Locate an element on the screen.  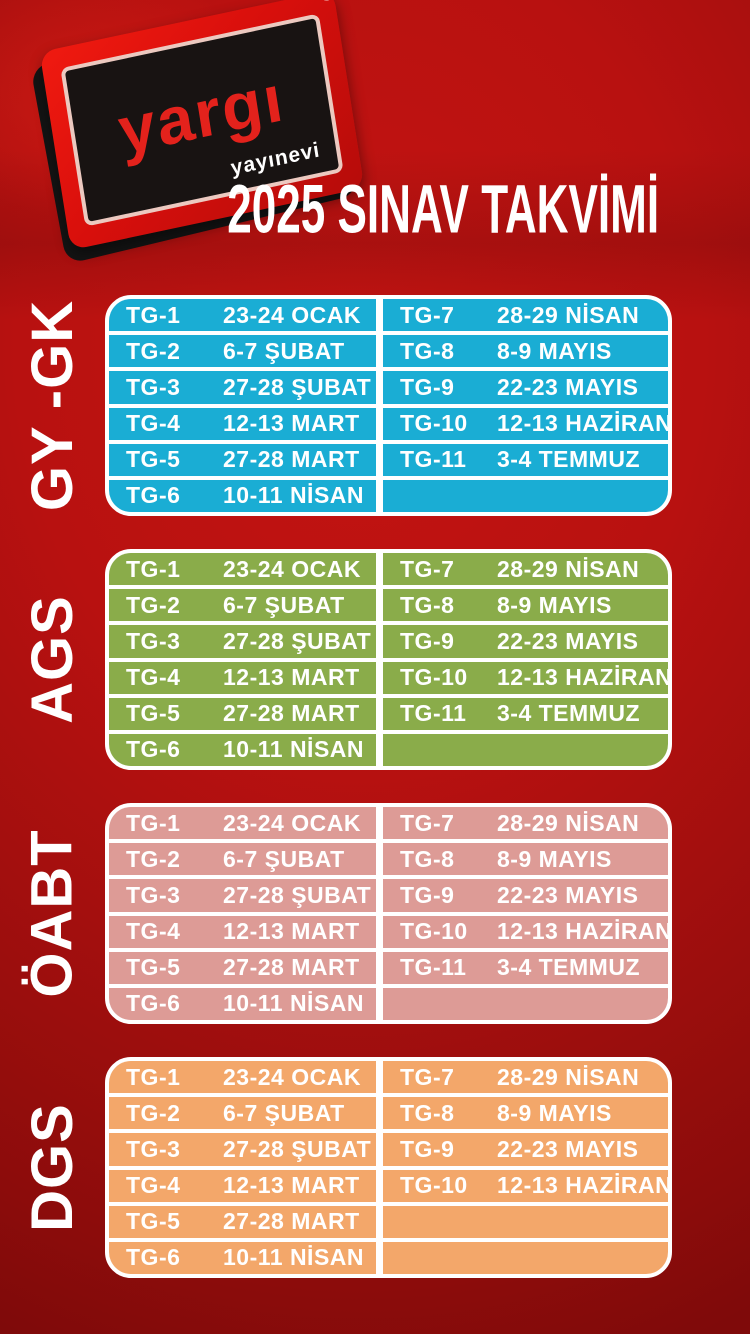
exam-code: TG-10 is located at coordinates (434, 931).